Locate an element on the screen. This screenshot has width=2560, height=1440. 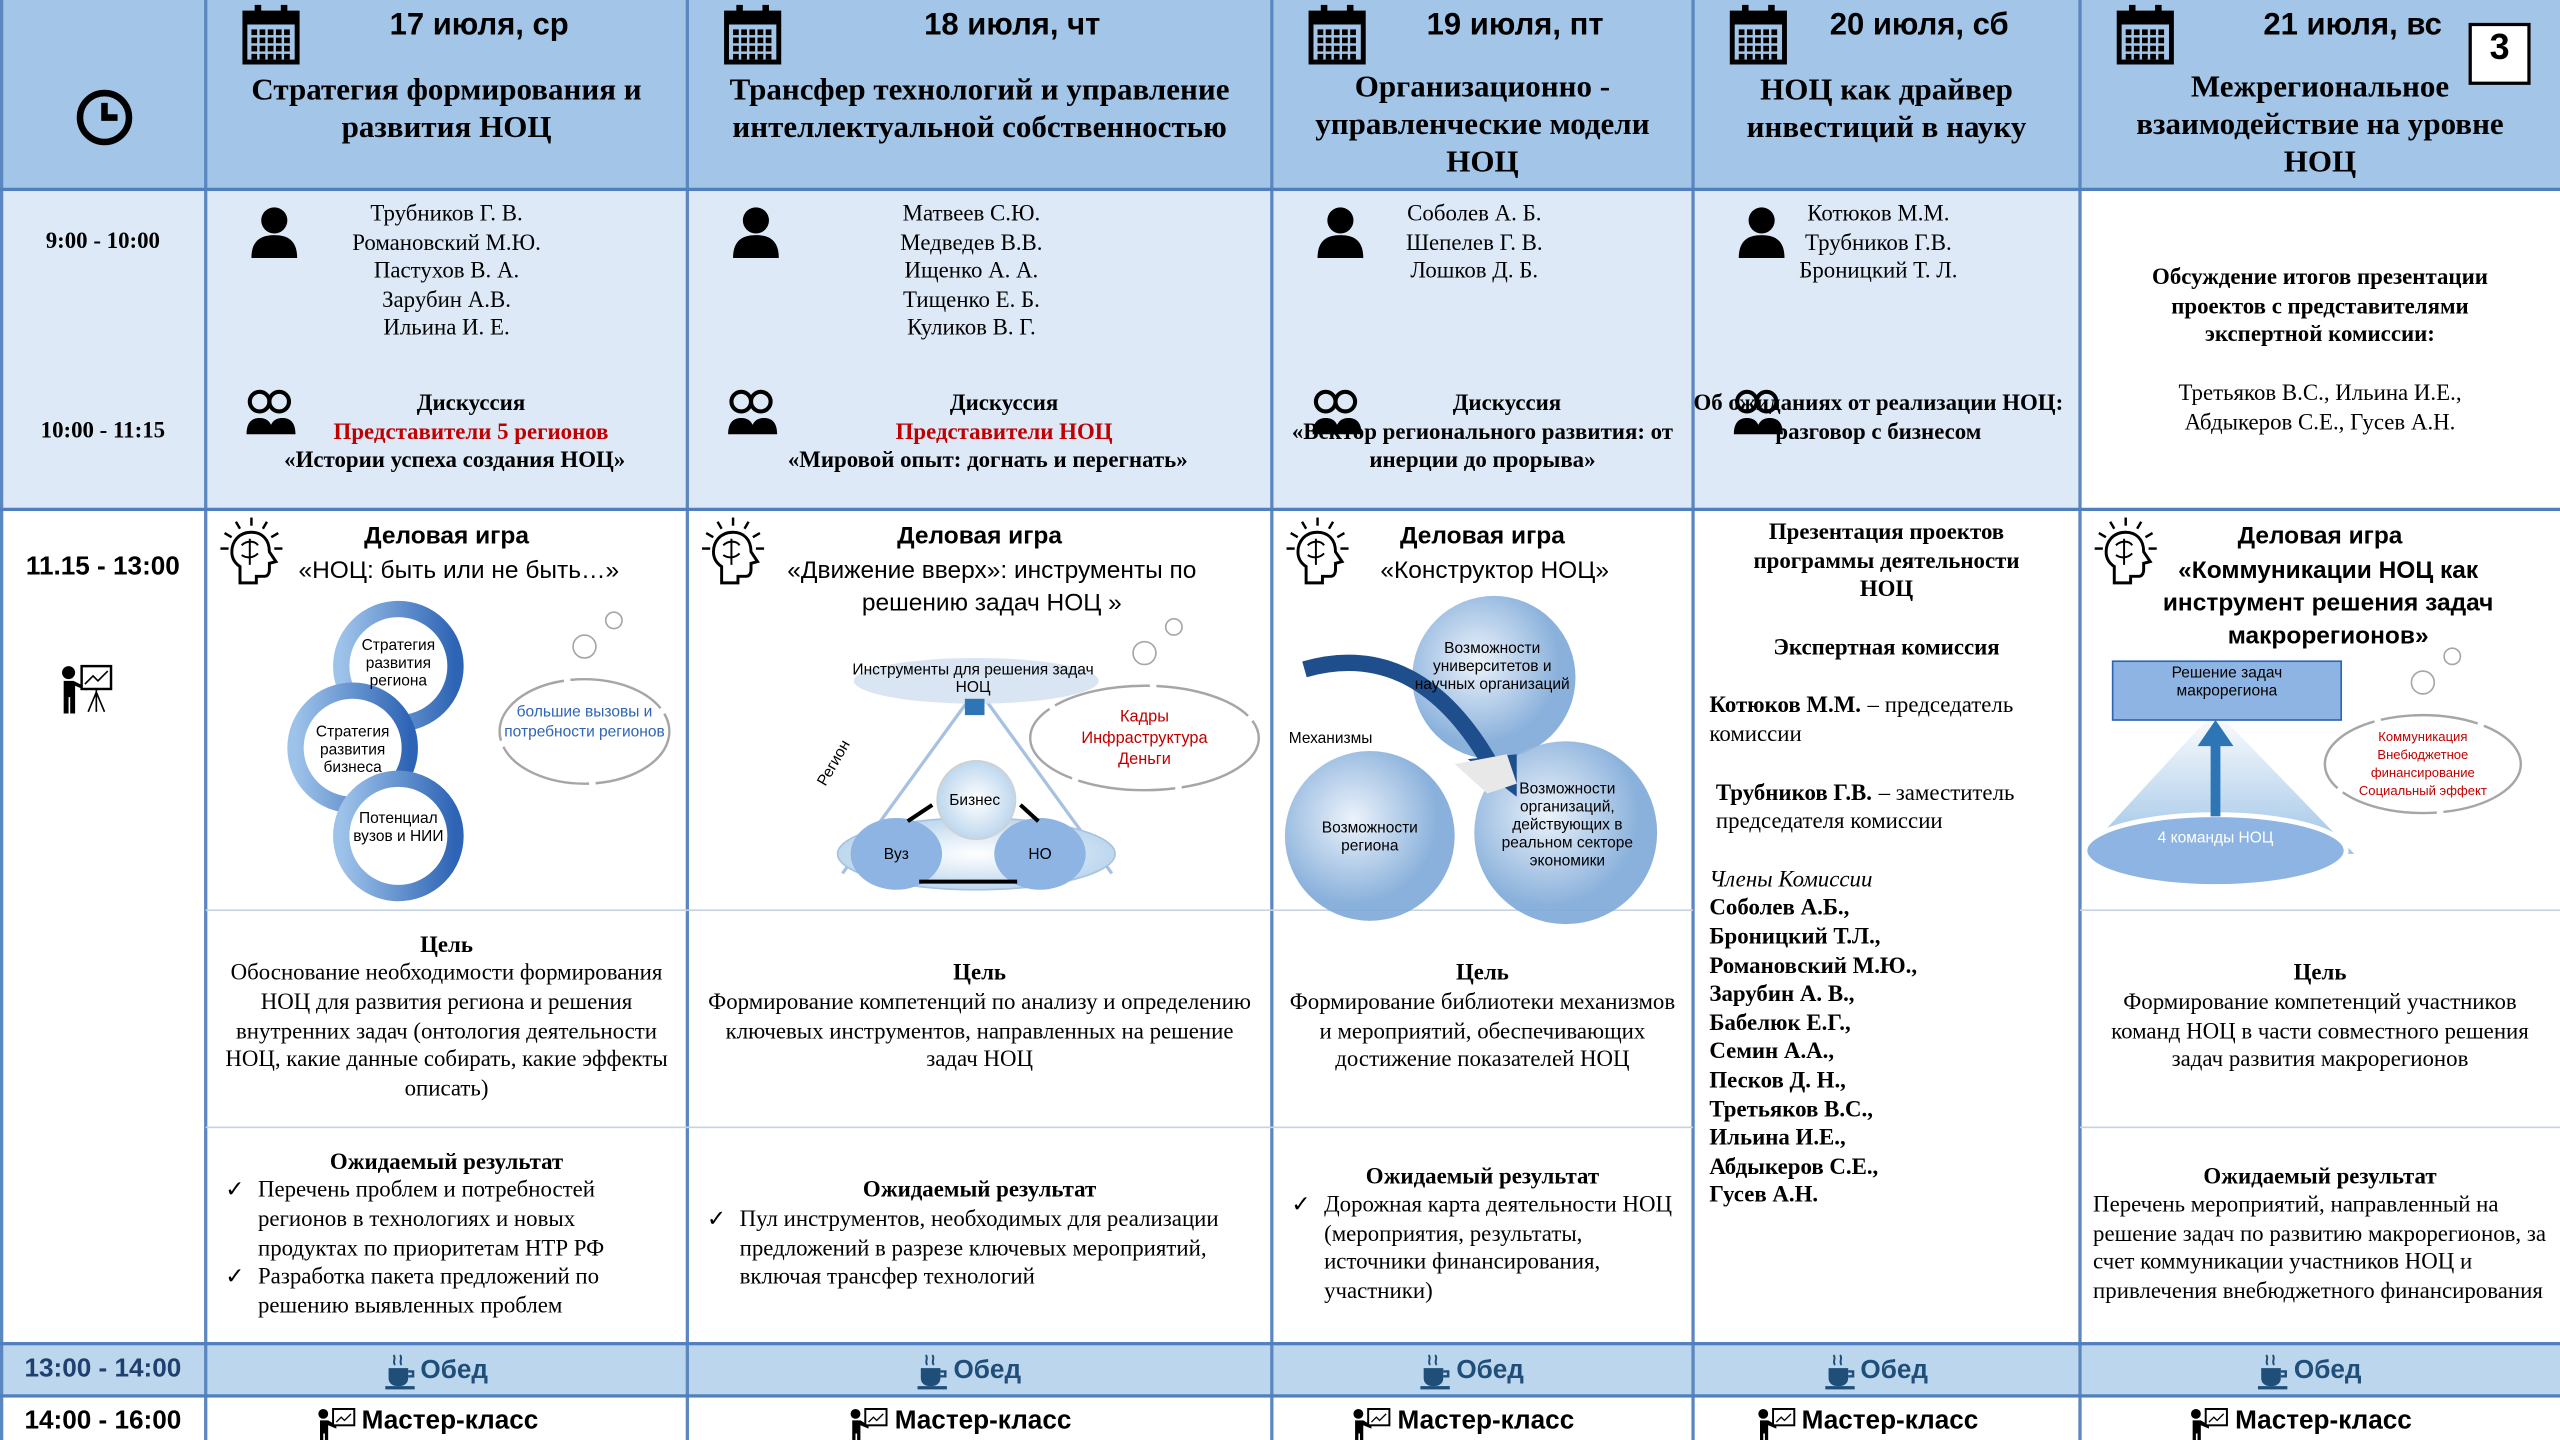
day-title: Стратегия формирования и развития НОЦ is located at coordinates (446, 109).